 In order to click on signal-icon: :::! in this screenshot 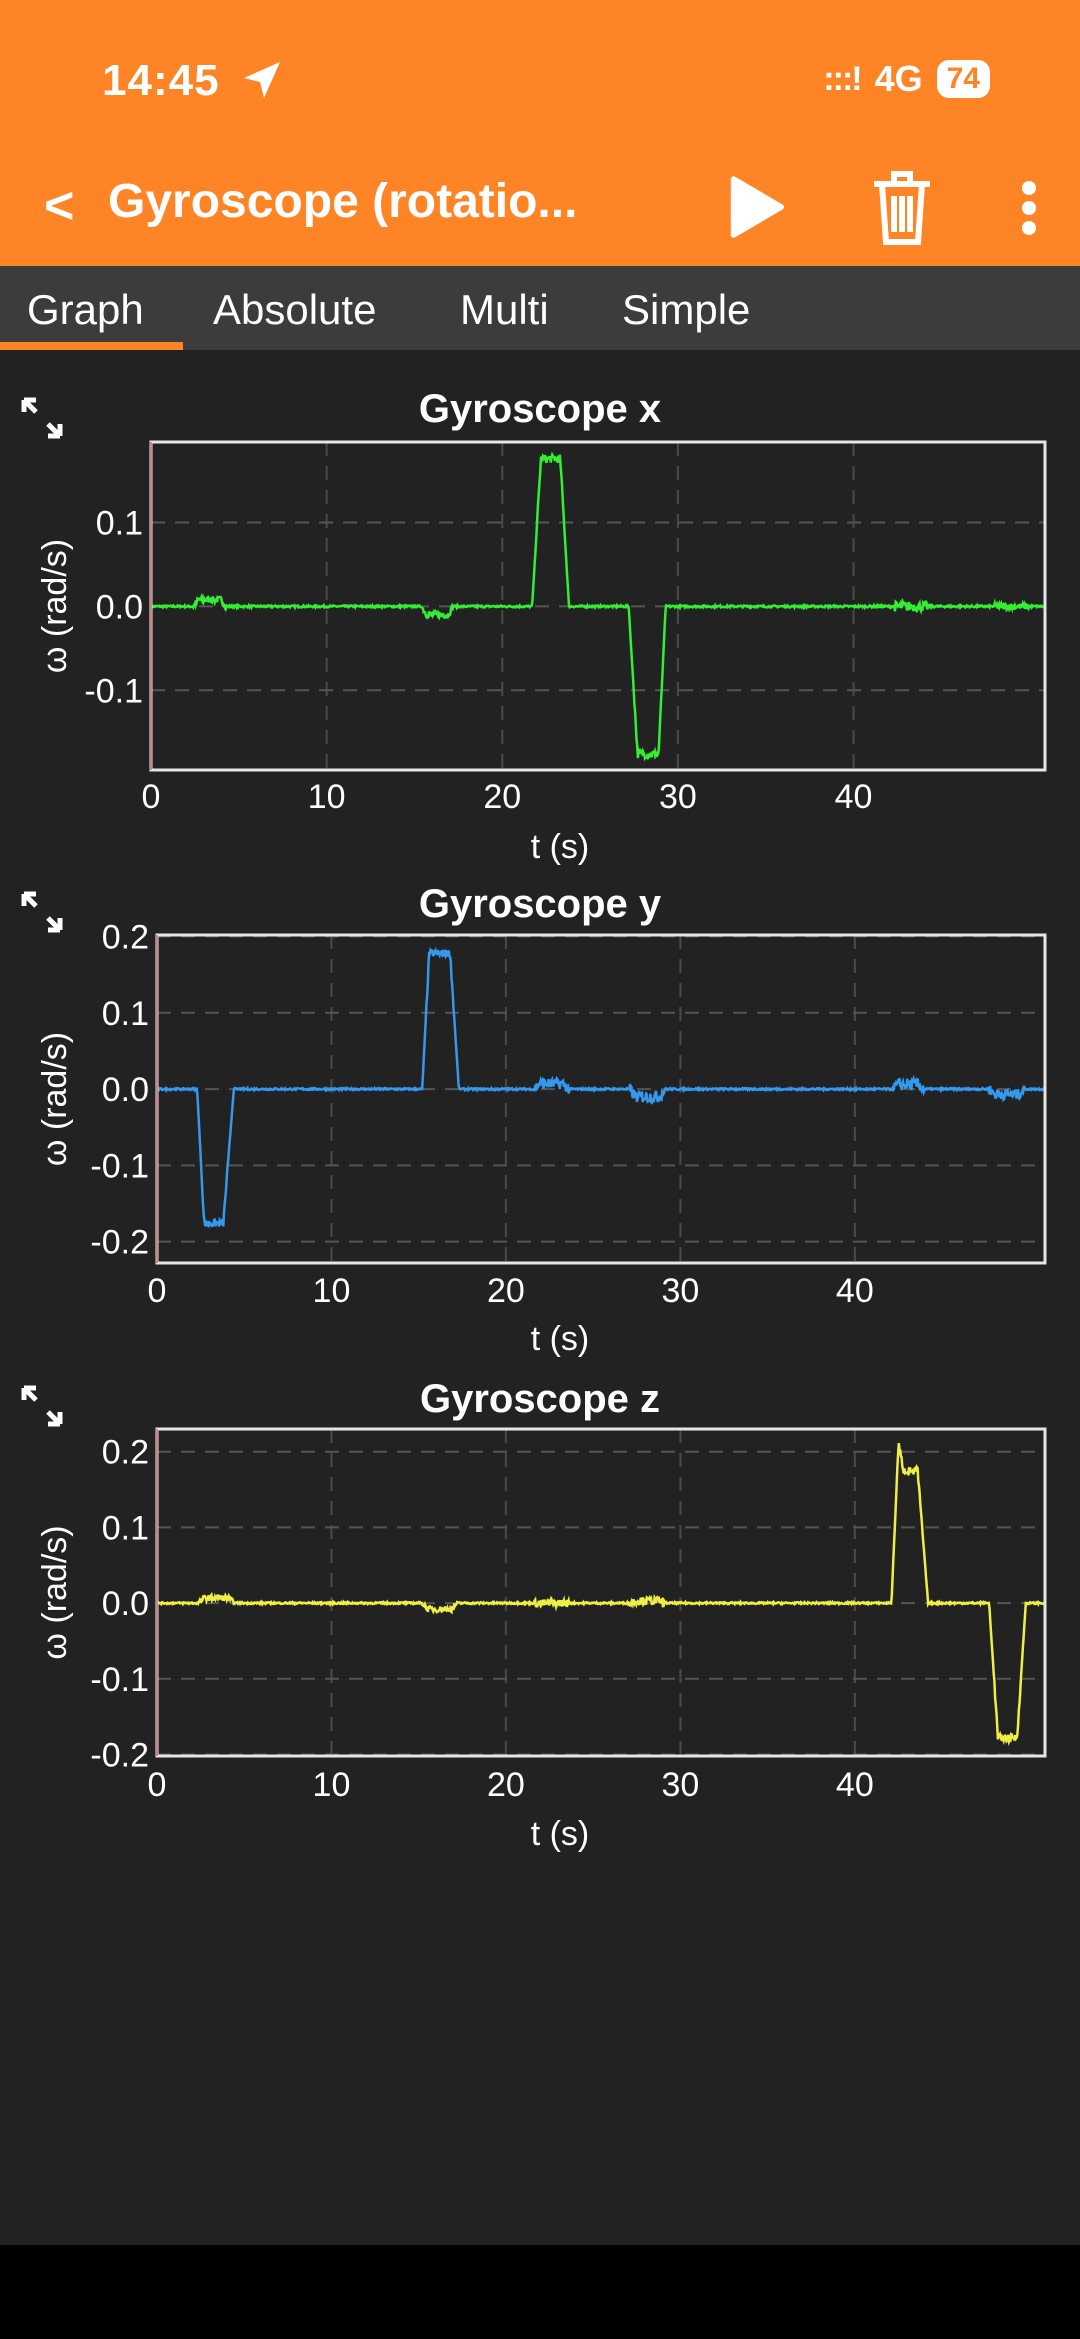, I will do `click(842, 78)`.